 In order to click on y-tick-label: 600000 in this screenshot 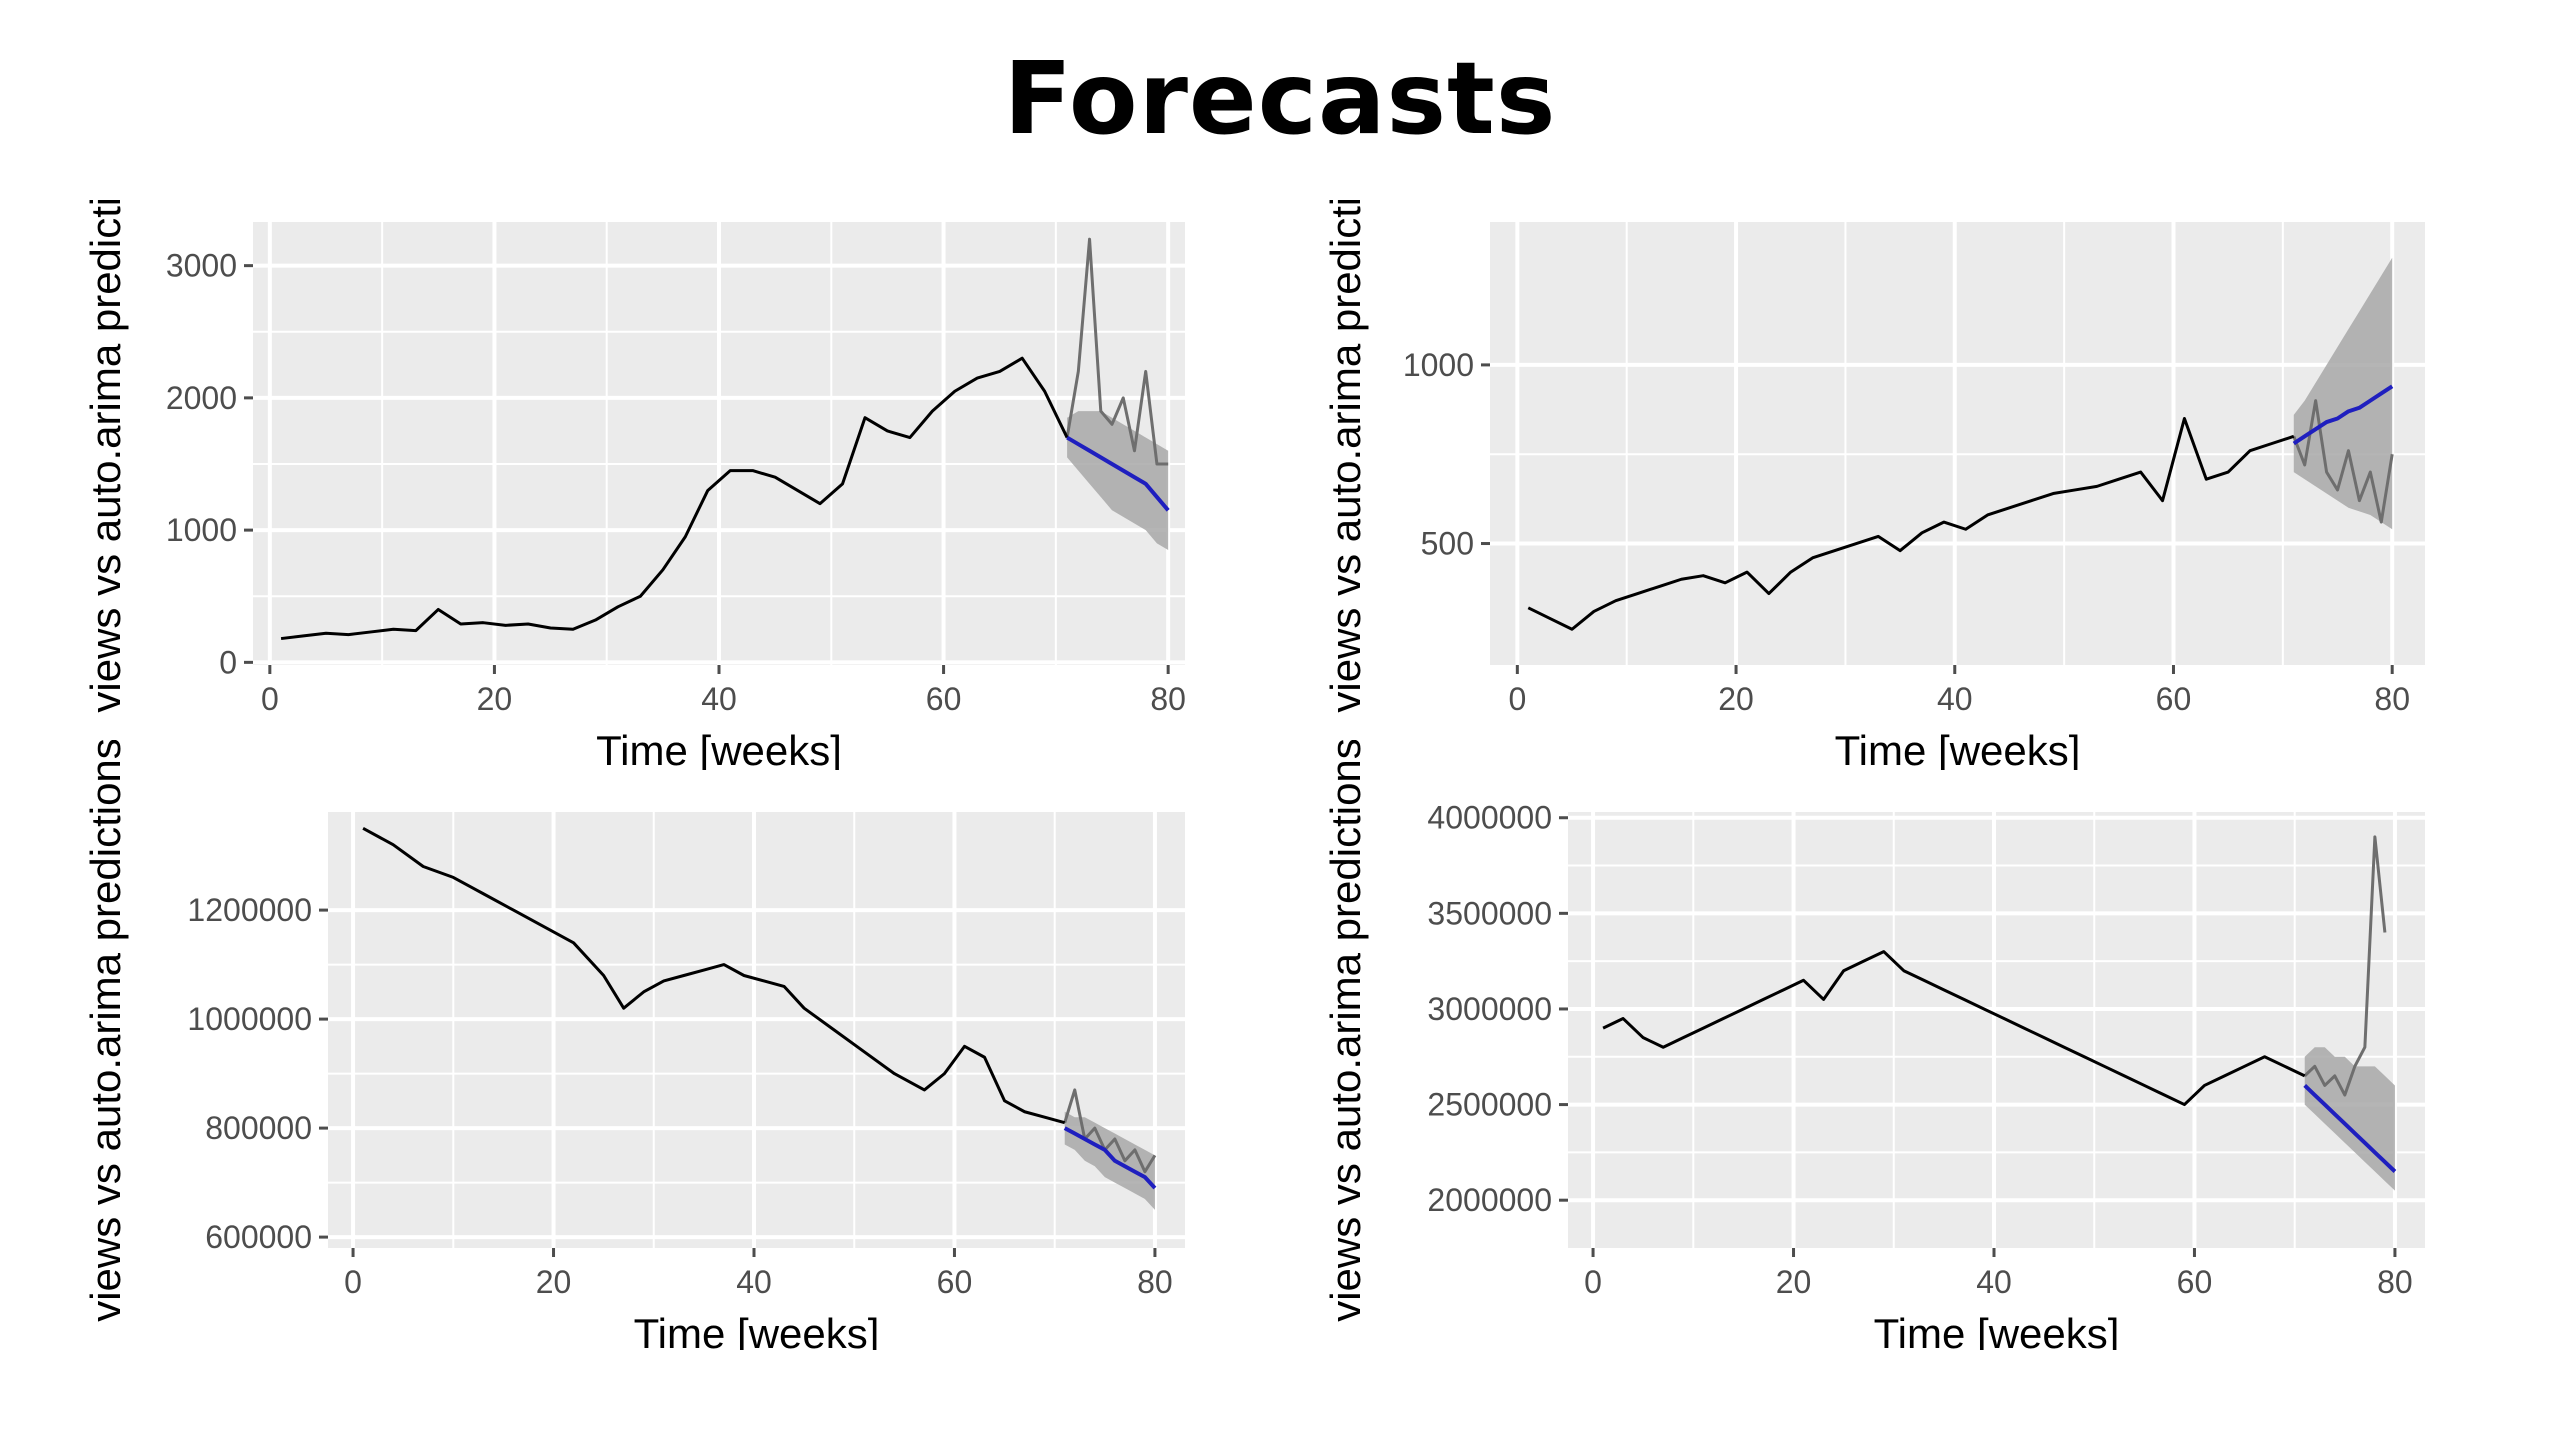, I will do `click(258, 1237)`.